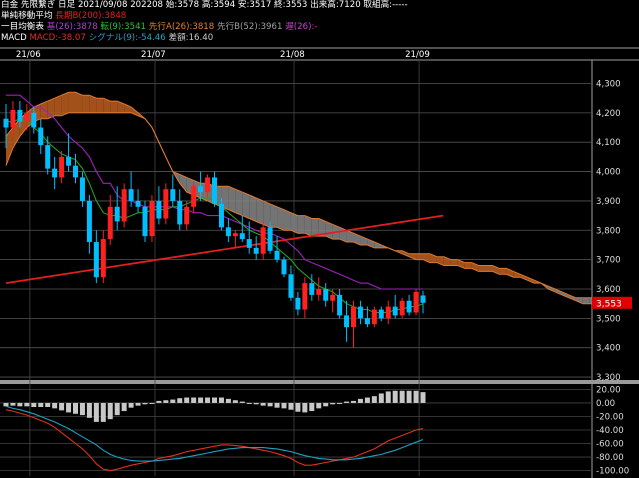  I want to click on price-tick-label: 3,600, so click(608, 290).